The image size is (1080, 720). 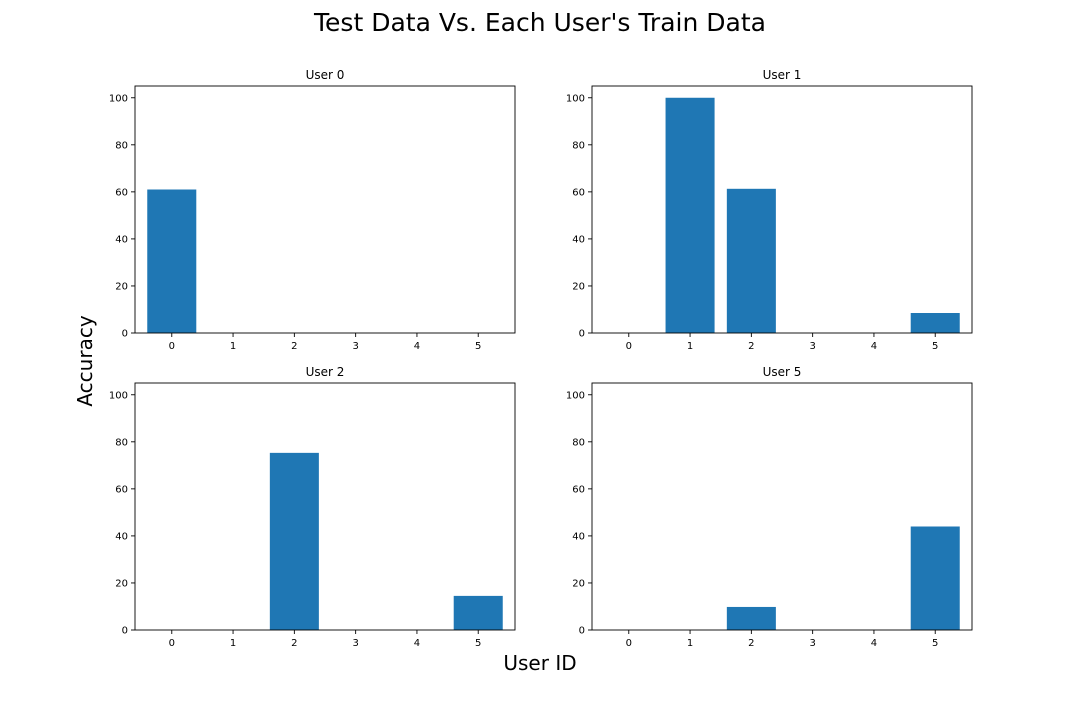 What do you see at coordinates (782, 372) in the screenshot?
I see `subplot-title: User 5` at bounding box center [782, 372].